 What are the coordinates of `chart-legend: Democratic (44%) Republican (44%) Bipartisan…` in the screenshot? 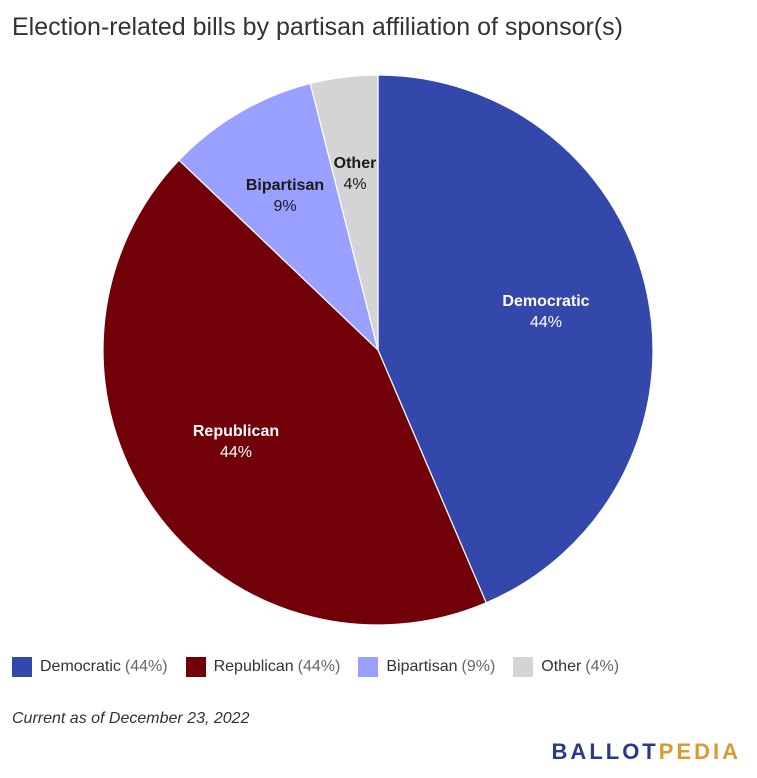 It's located at (324, 667).